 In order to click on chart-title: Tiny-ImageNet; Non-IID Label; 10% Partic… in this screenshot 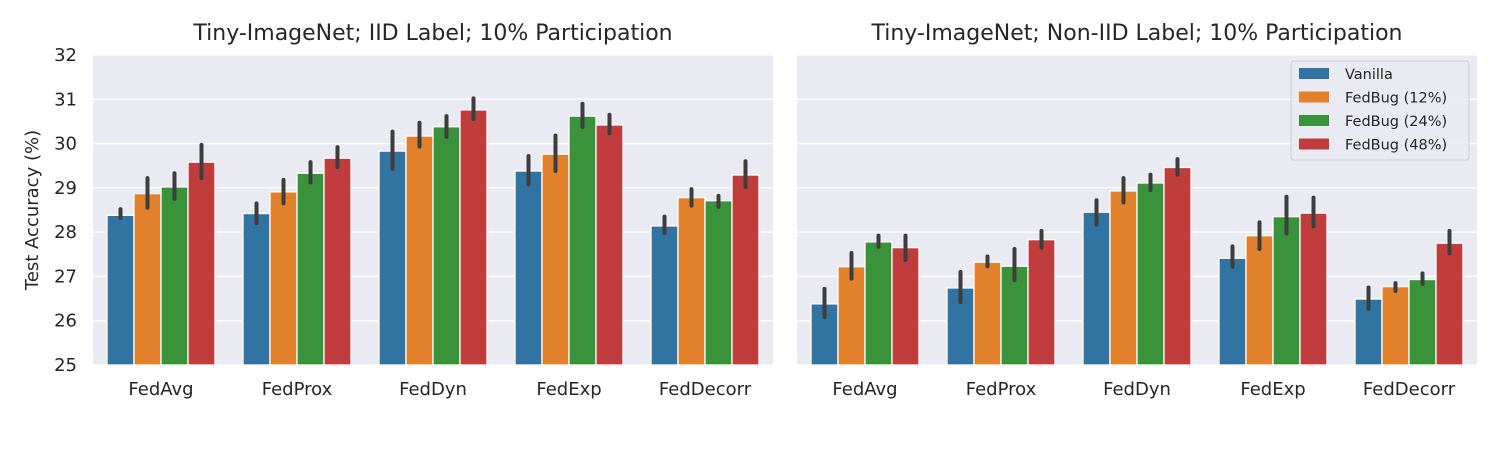, I will do `click(1136, 33)`.